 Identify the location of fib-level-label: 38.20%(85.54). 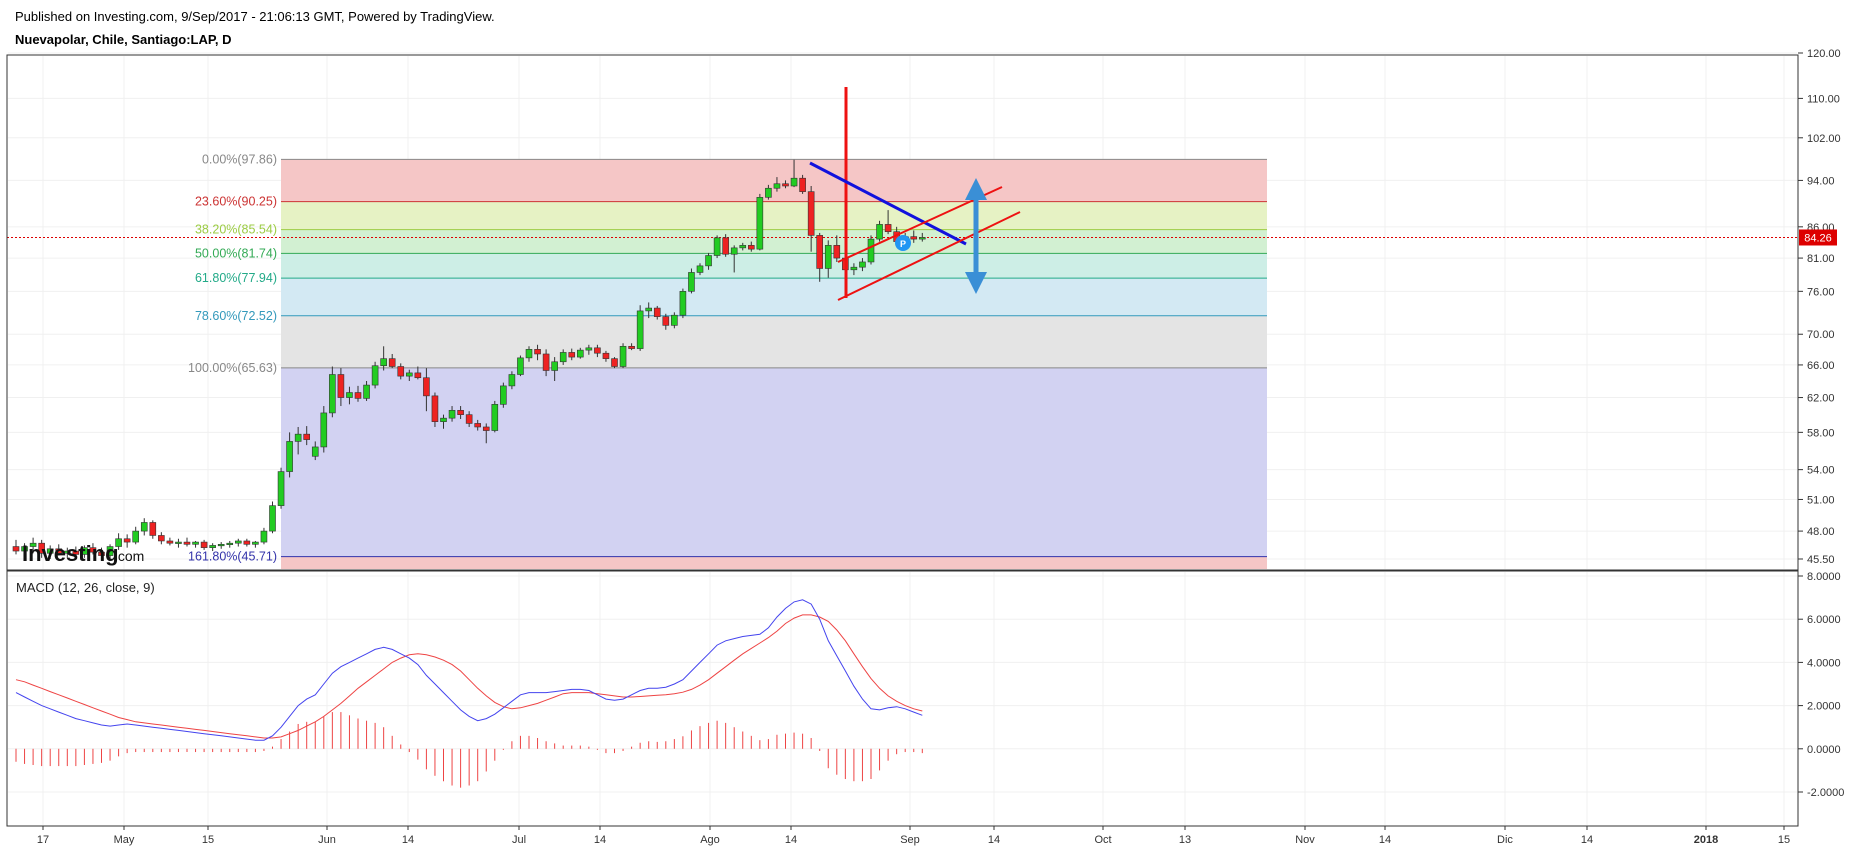
(236, 230).